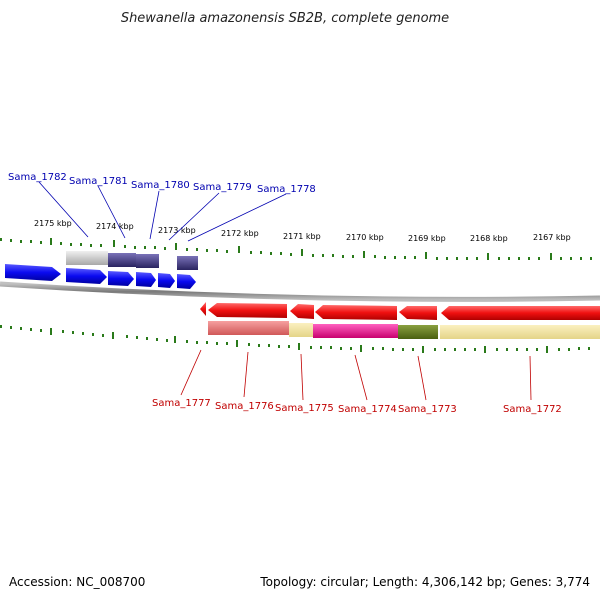 The width and height of the screenshot is (600, 600). Describe the element at coordinates (365, 237) in the screenshot. I see `tick-label: 2170 kbp` at that location.